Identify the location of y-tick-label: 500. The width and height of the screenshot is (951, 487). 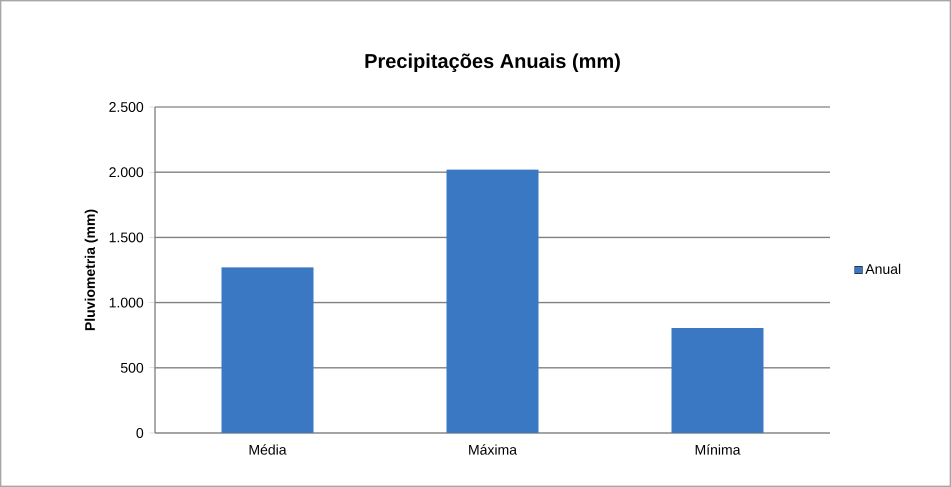
(132, 367).